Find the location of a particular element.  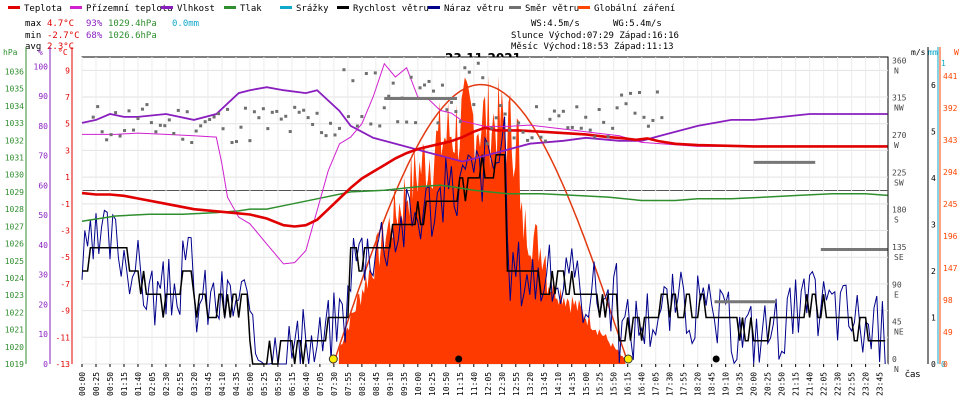

x-tick-label: 21:40 is located at coordinates (810, 384).